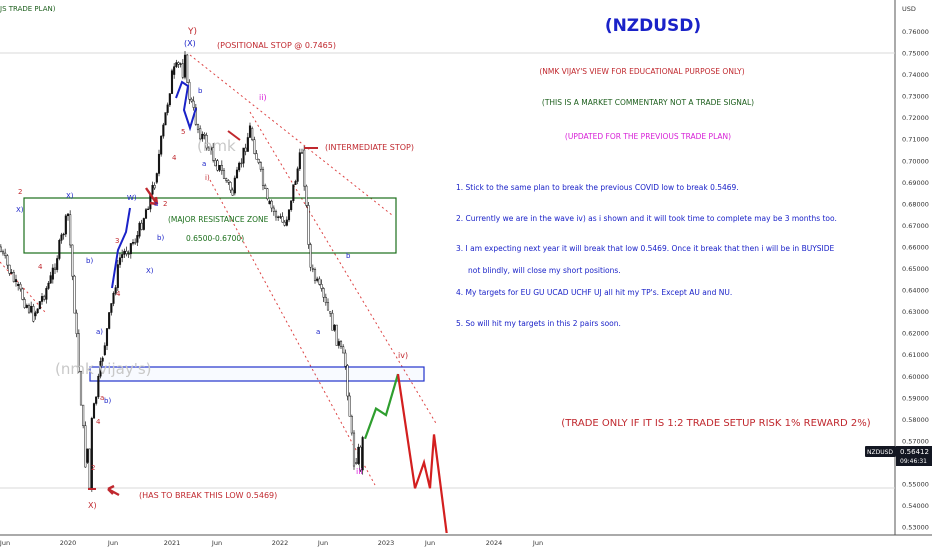 This screenshot has height=550, width=932. Describe the element at coordinates (276, 45) in the screenshot. I see `positional-stop-label: (POSITIONAL STOP @ 0.7465)` at that location.